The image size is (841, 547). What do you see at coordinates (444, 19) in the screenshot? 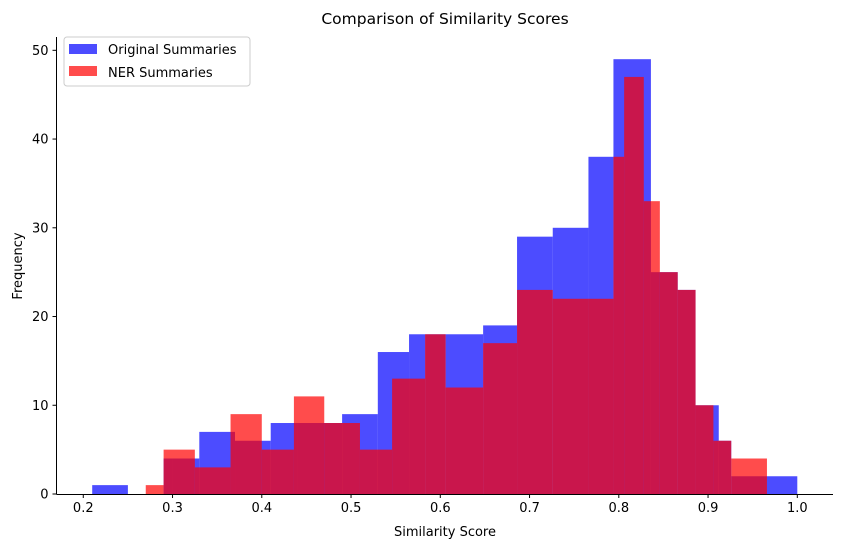
I see `chart-title: Comparison of Similarity Scores` at bounding box center [444, 19].